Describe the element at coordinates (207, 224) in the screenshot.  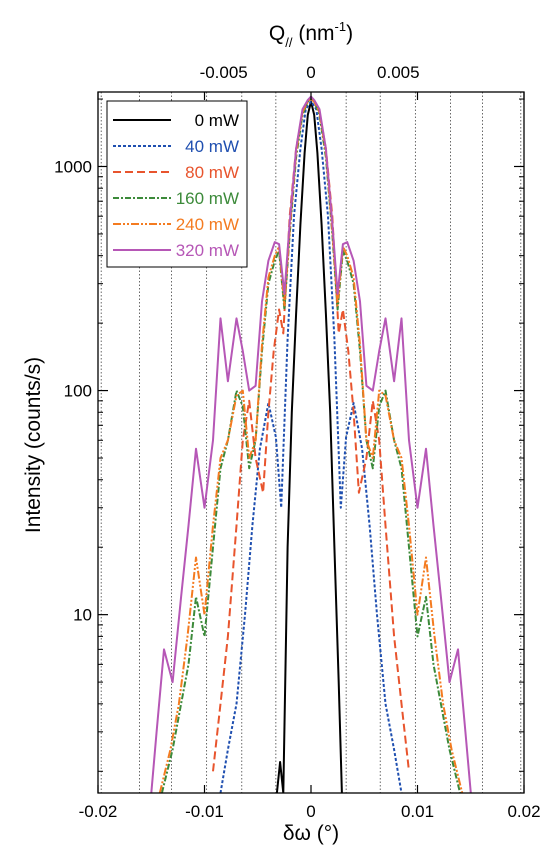
I see `legend-label: 240 mW` at that location.